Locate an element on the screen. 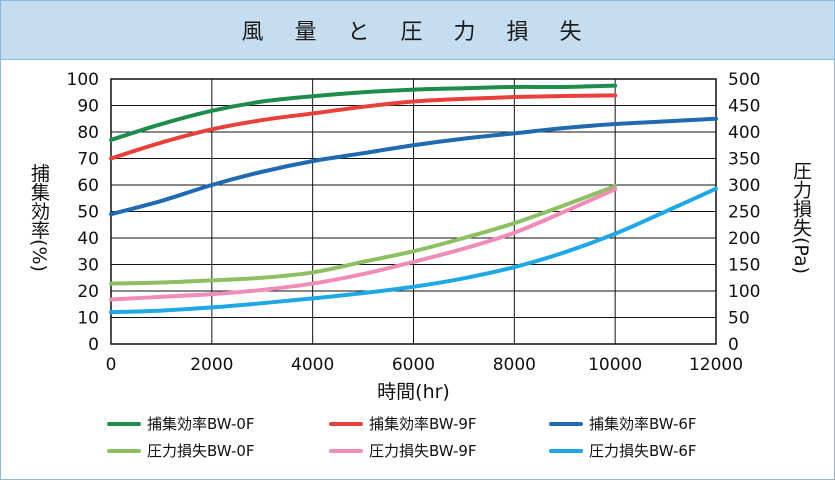  y-left-tick-label: 0 is located at coordinates (93, 345).